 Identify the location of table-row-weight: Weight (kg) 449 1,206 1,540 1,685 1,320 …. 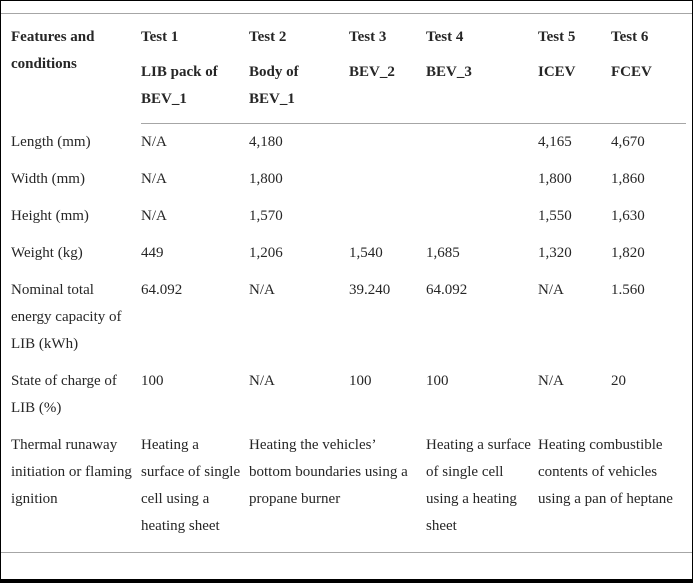
(348, 253).